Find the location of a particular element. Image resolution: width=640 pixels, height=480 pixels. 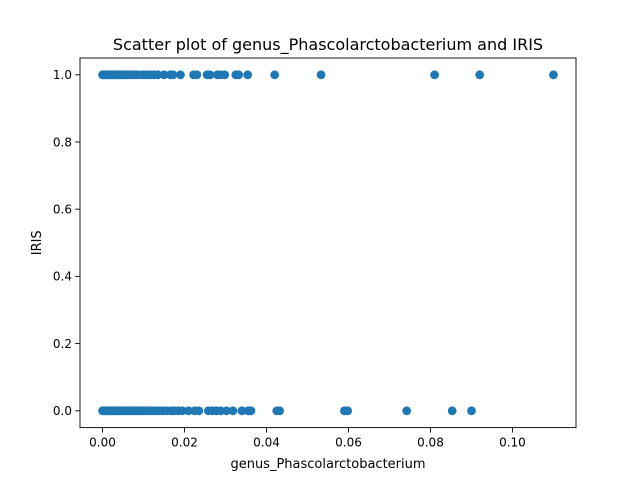

x-tick-label: 0.00 is located at coordinates (102, 443).